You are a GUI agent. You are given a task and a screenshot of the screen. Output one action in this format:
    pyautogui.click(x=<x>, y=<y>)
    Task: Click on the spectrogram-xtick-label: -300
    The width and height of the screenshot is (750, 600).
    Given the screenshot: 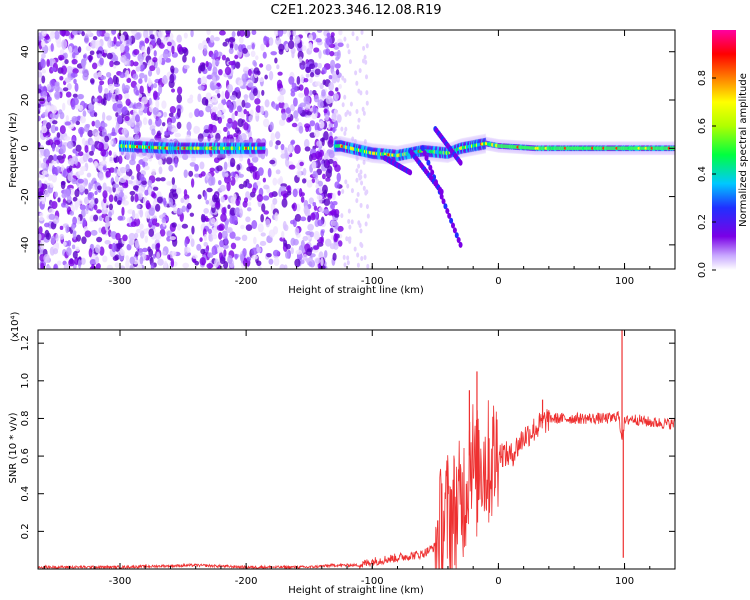 What is the action you would take?
    pyautogui.click(x=120, y=281)
    